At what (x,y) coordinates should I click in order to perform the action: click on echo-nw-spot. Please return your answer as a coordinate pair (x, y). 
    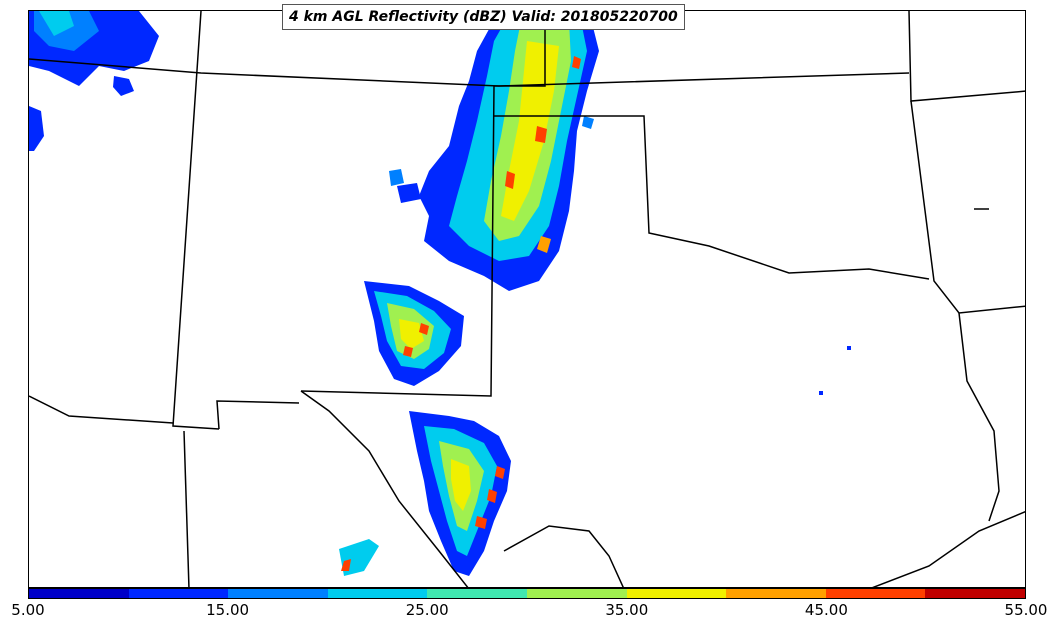
    Looking at the image, I should click on (123, 86).